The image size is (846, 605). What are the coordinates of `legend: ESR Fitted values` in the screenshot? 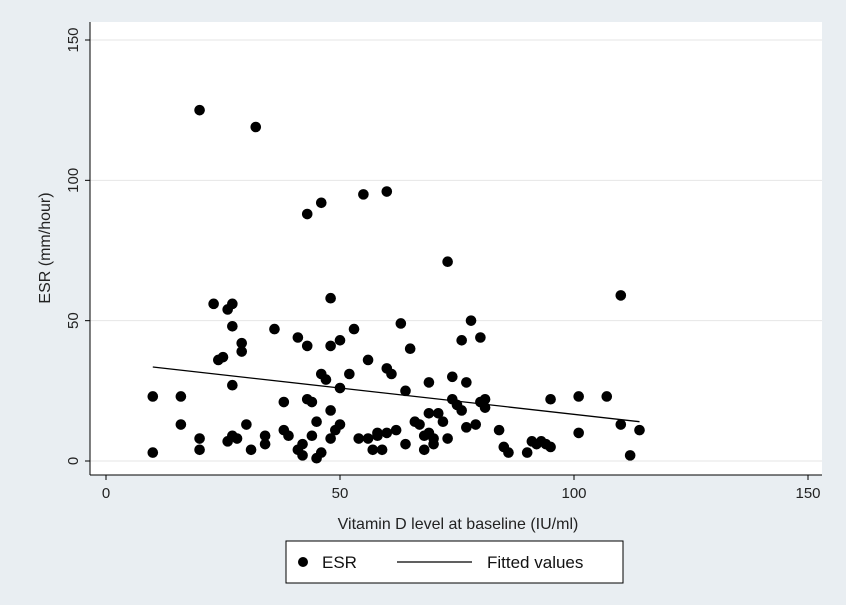 It's located at (454, 562).